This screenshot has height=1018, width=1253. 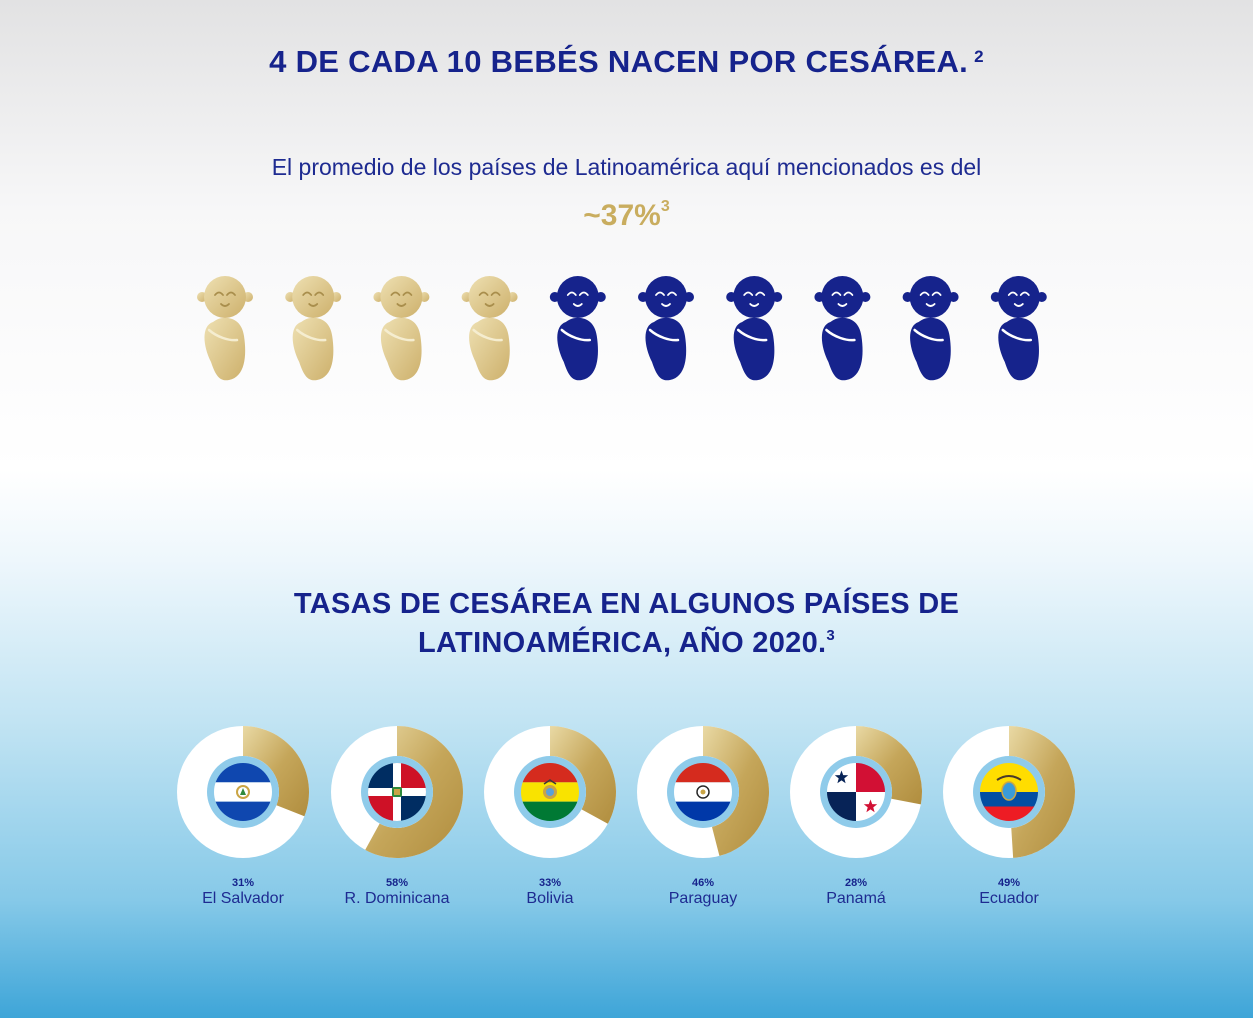 I want to click on title-reference: 2, so click(x=979, y=56).